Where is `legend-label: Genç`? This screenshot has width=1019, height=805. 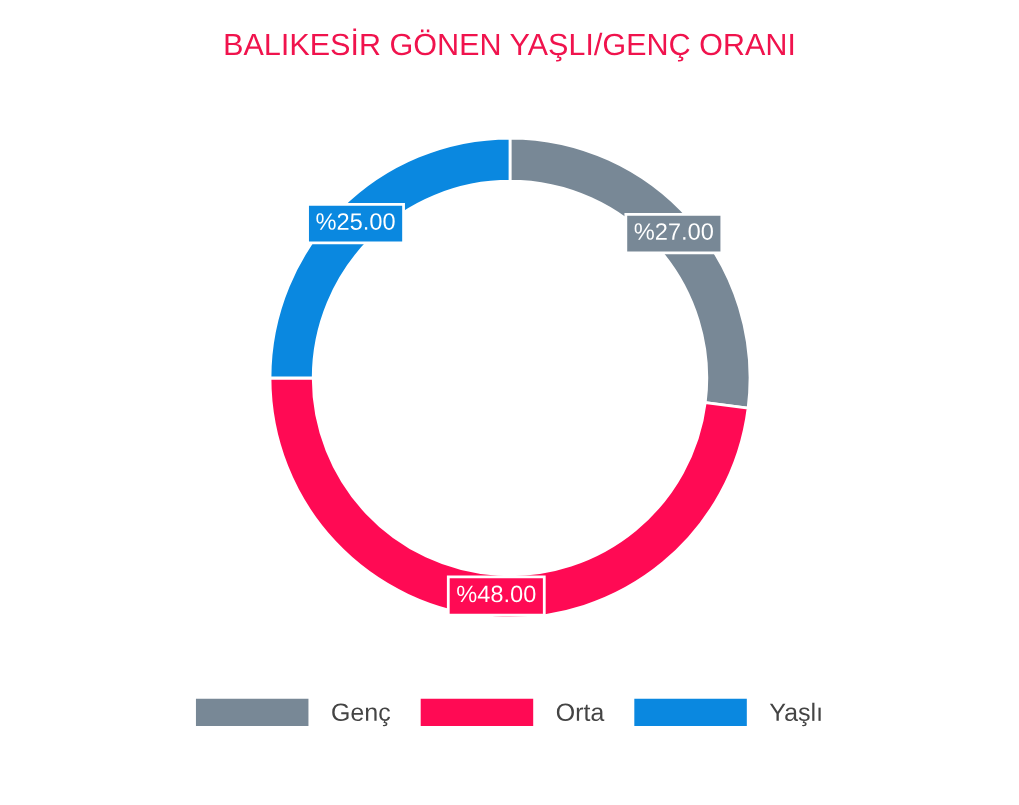
legend-label: Genç is located at coordinates (361, 715).